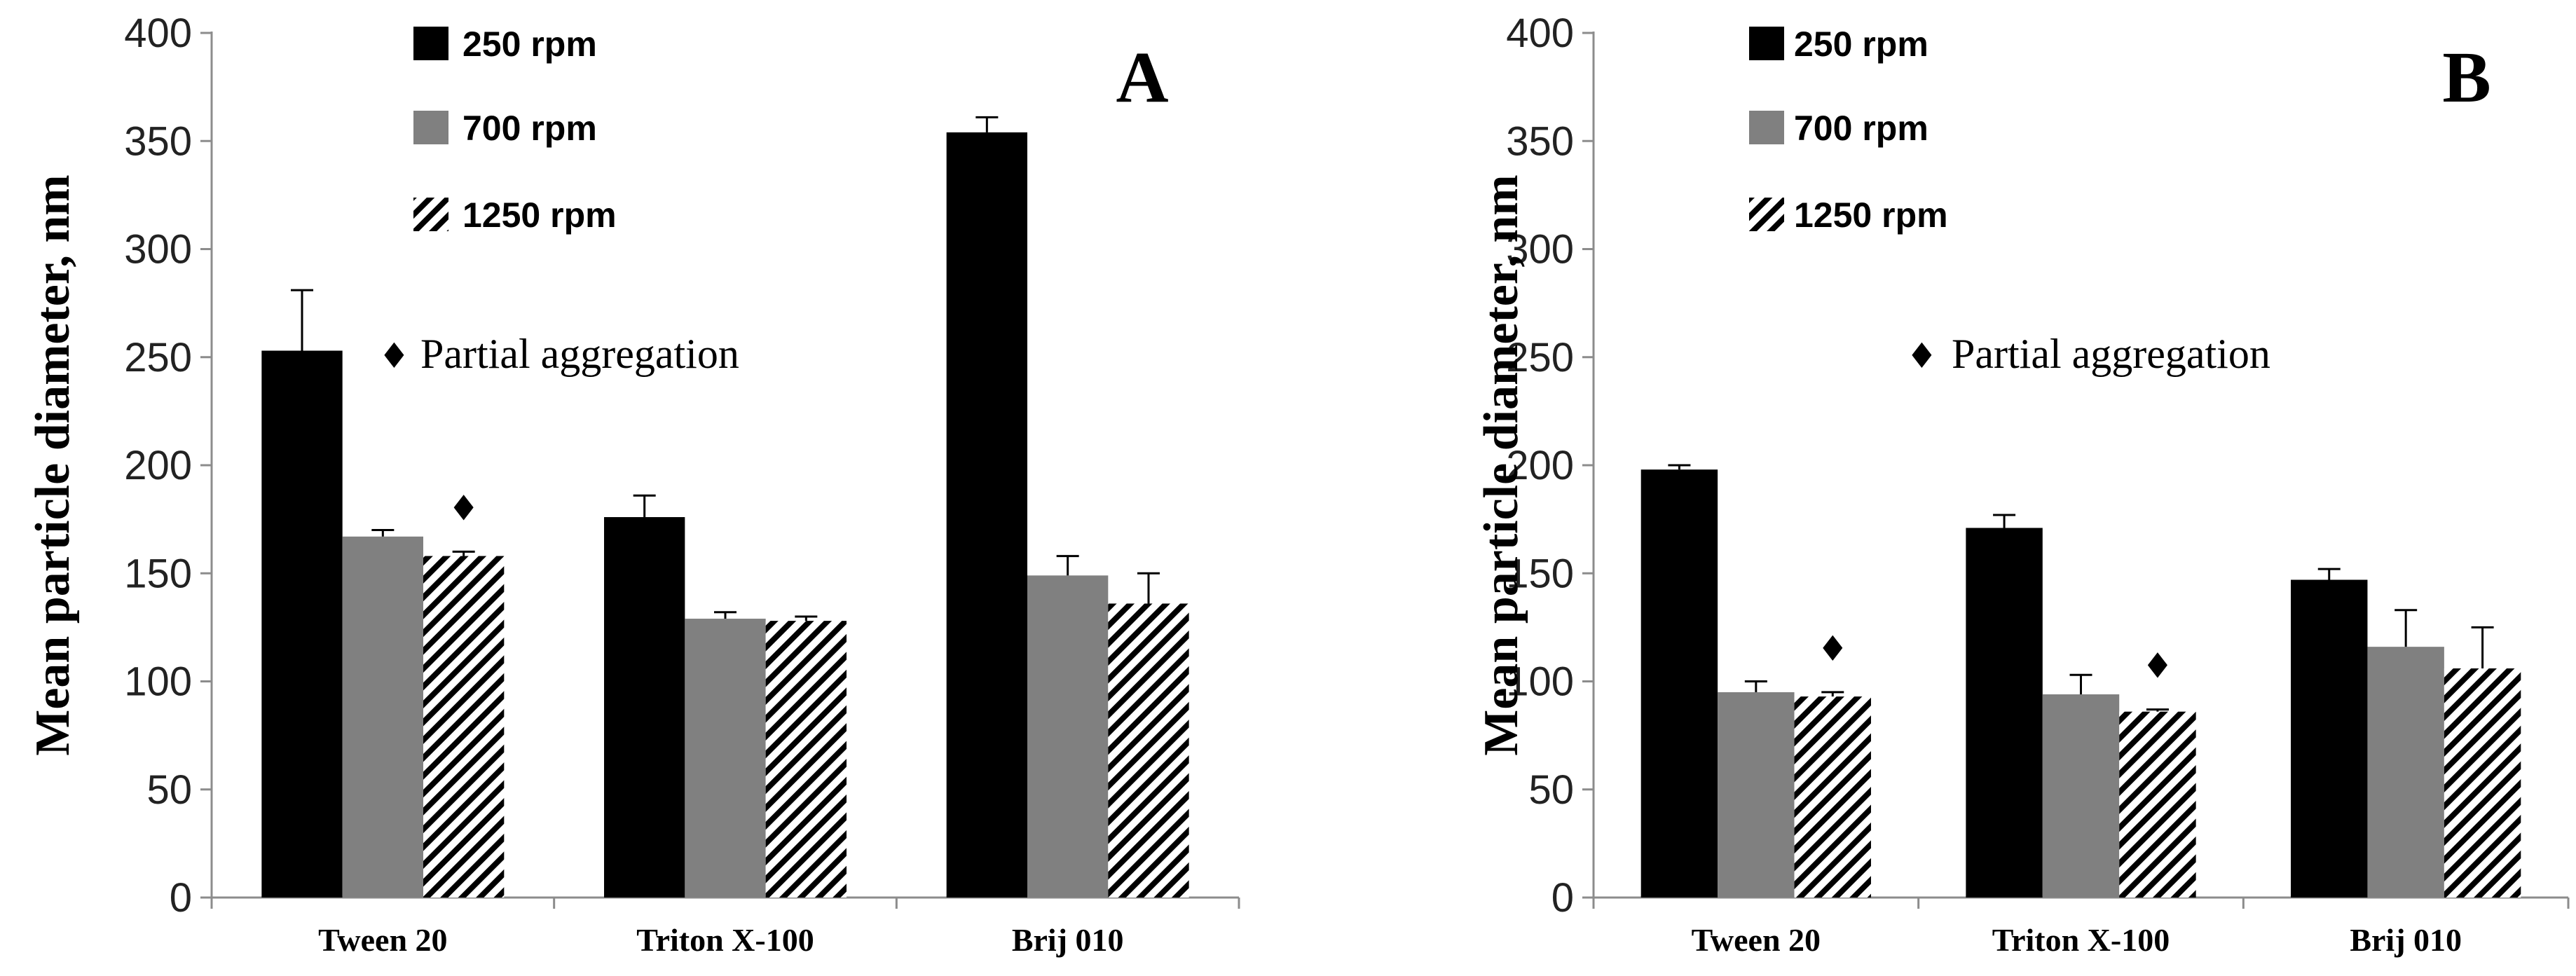  Describe the element at coordinates (181, 898) in the screenshot. I see `panel-a-y-tick-label: 0` at that location.